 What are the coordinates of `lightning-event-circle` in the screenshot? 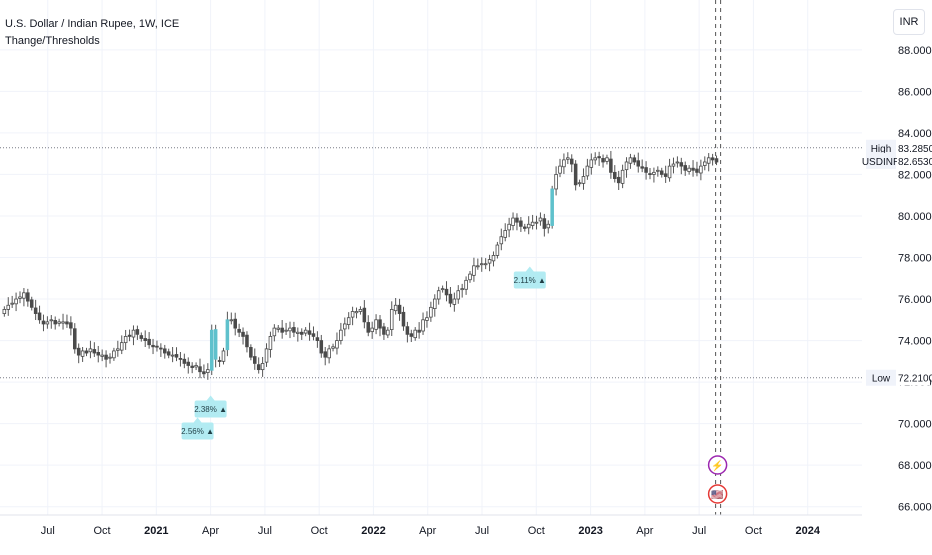 It's located at (717, 465).